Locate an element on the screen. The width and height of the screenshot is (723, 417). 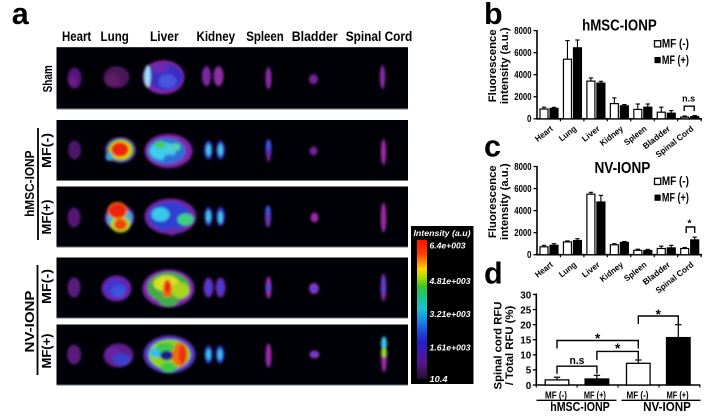
svg-text: Heart is located at coordinates (77, 36).